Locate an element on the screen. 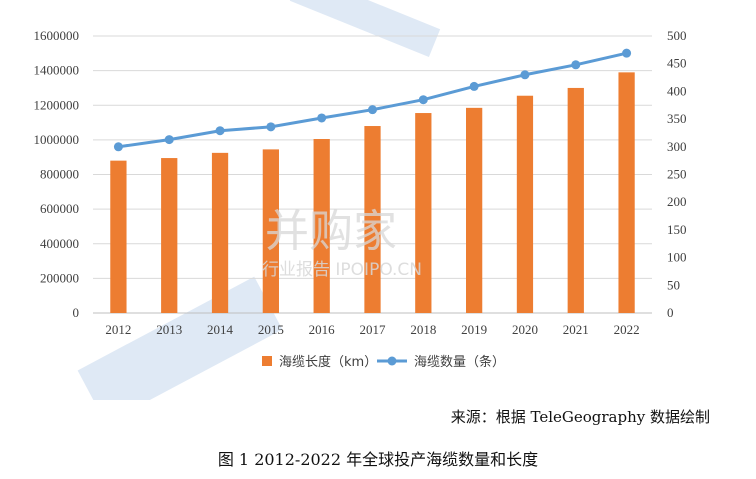 The height and width of the screenshot is (479, 756). line-series is located at coordinates (372, 100).